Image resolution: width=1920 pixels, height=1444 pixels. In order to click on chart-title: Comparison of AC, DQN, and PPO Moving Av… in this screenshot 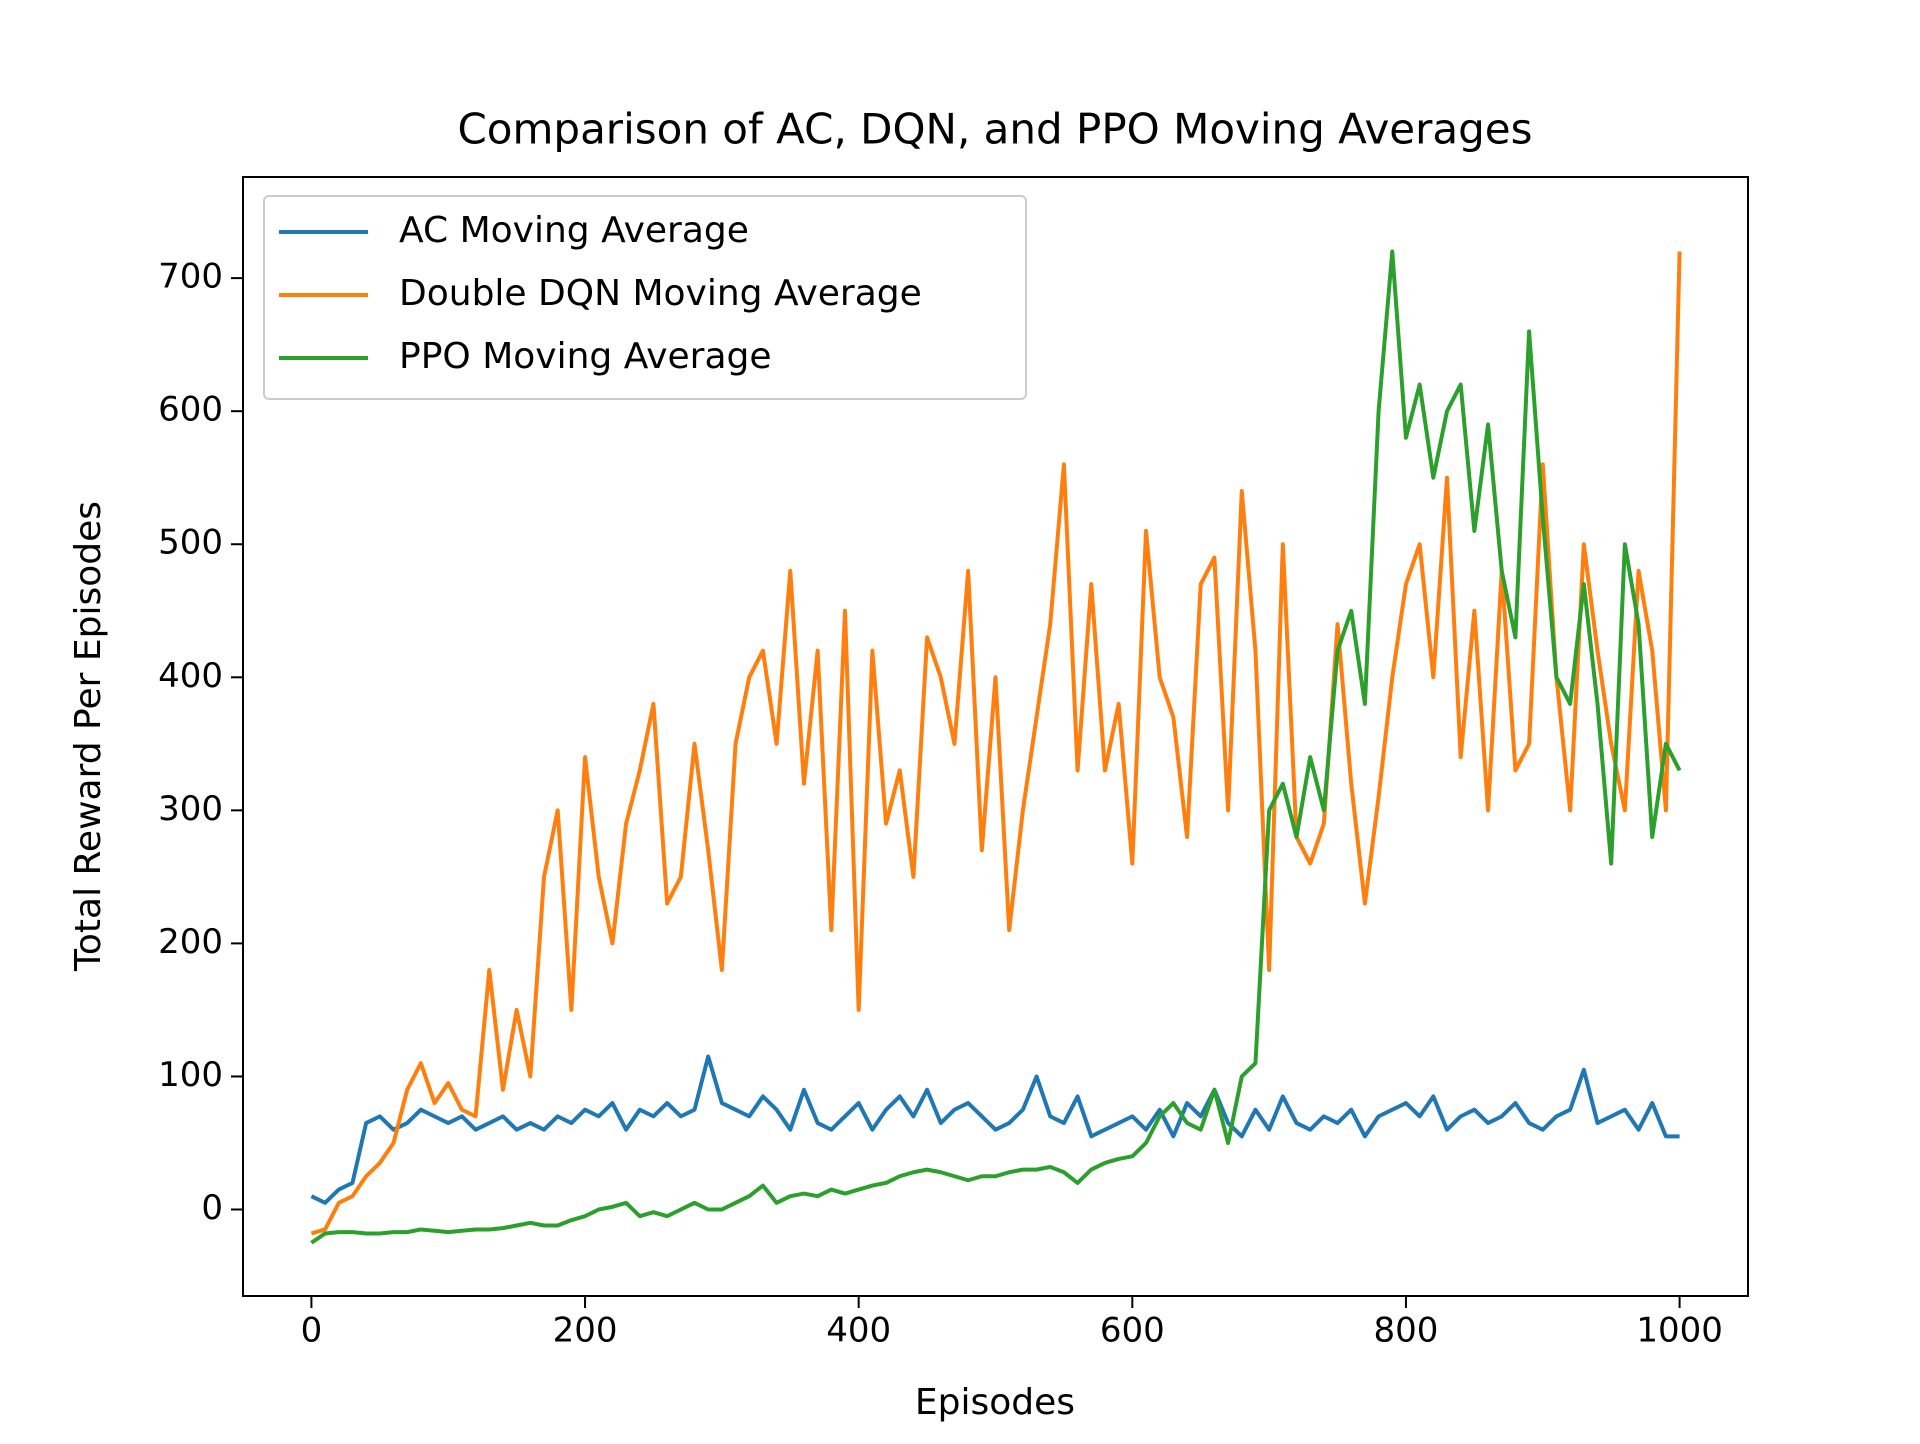, I will do `click(994, 129)`.